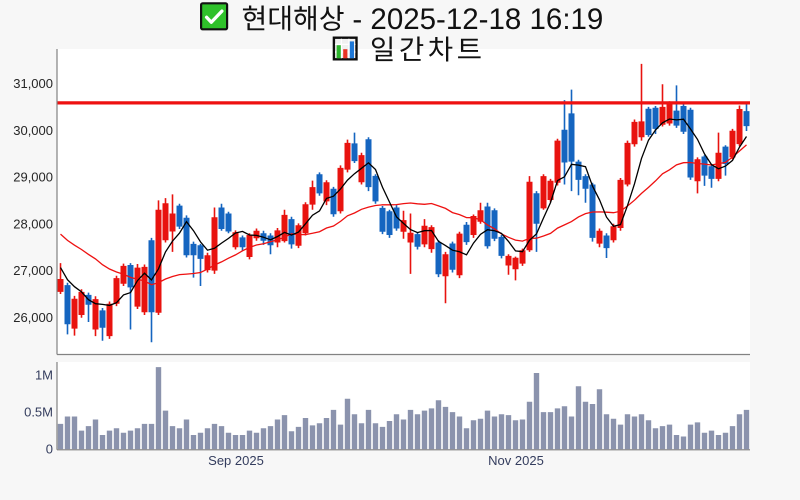 This screenshot has height=500, width=800. I want to click on svg-text: 1M, so click(44, 375).